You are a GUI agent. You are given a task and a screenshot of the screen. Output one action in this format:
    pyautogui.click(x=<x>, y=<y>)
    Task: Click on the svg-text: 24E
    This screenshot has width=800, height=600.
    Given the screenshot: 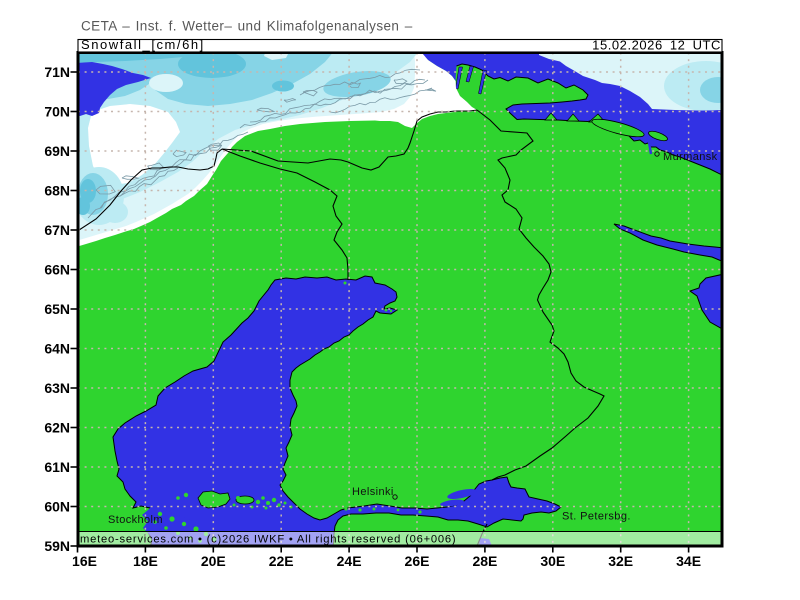 What is the action you would take?
    pyautogui.click(x=349, y=561)
    